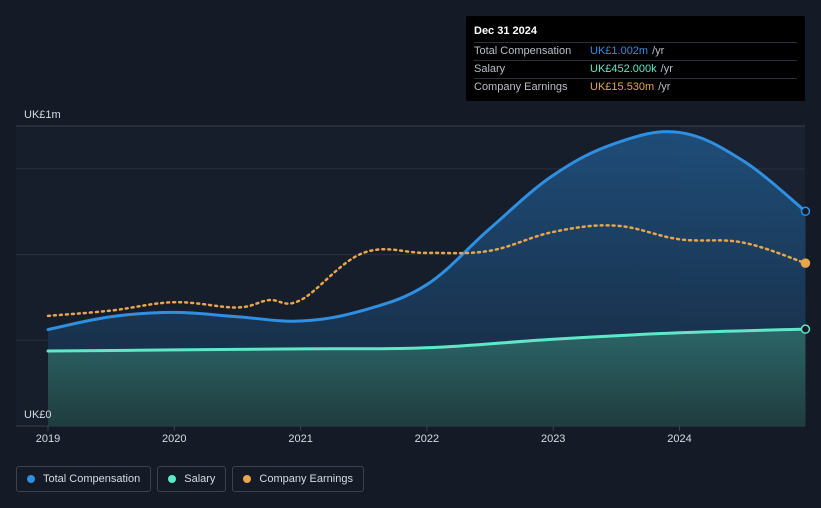  I want to click on tooltip-date: Dec 31 2024, so click(505, 31).